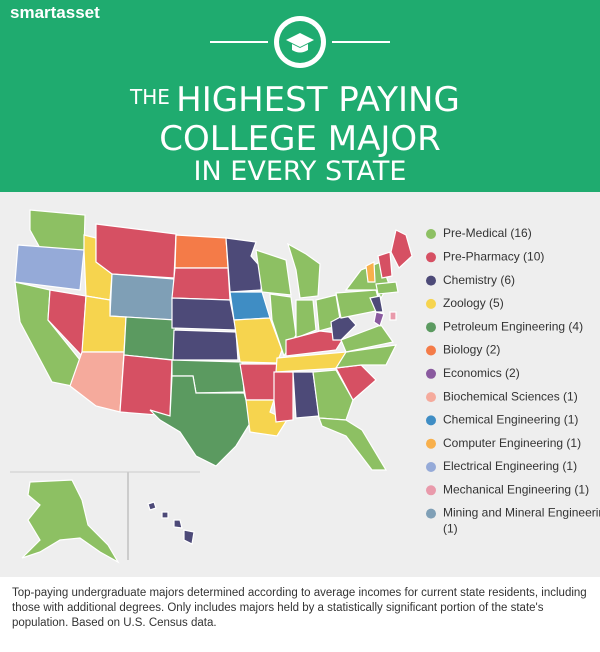 This screenshot has width=600, height=652. I want to click on legend-label: Computer Engineering (1), so click(512, 443).